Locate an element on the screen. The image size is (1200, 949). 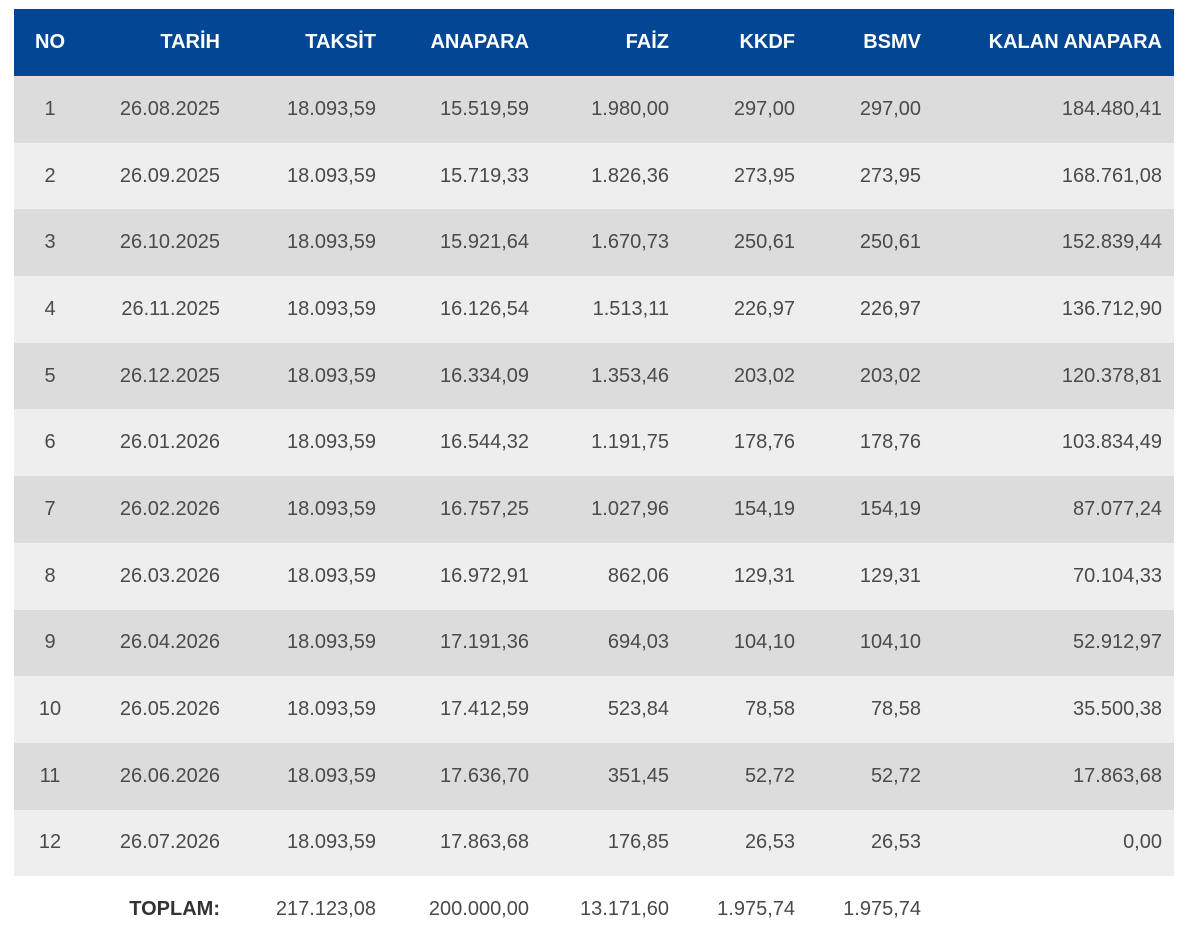
cell-bsmv: 52,72 is located at coordinates (895, 775).